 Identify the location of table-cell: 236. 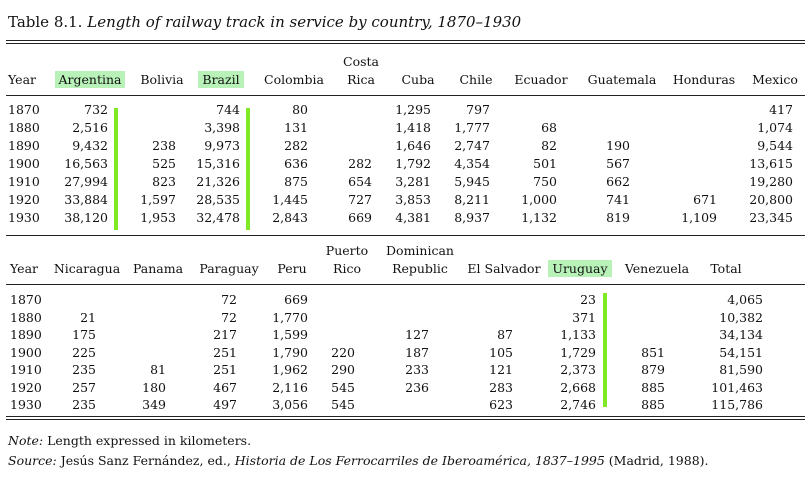
(417, 387).